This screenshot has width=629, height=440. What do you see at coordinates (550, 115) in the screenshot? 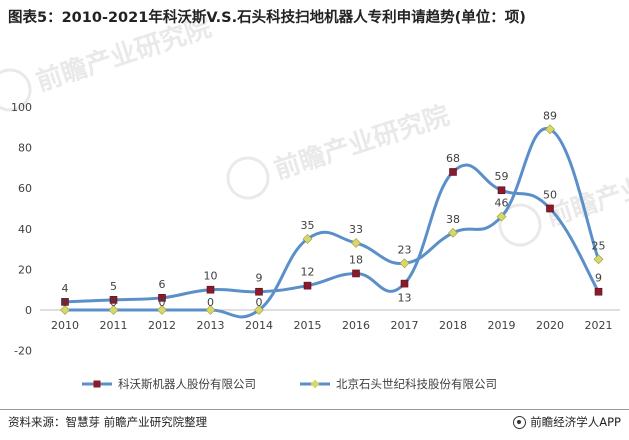
I see `data-label: 89` at bounding box center [550, 115].